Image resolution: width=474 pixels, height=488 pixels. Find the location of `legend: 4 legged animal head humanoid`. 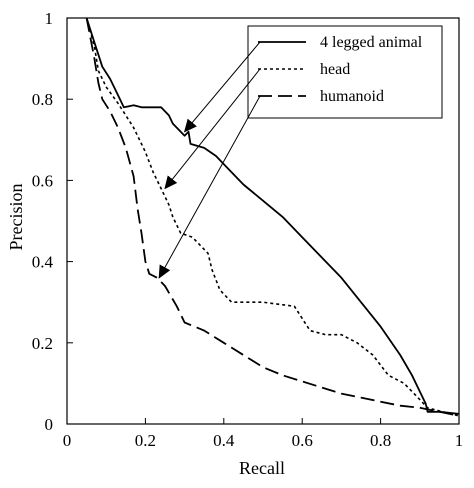

legend: 4 legged animal head humanoid is located at coordinates (345, 72).